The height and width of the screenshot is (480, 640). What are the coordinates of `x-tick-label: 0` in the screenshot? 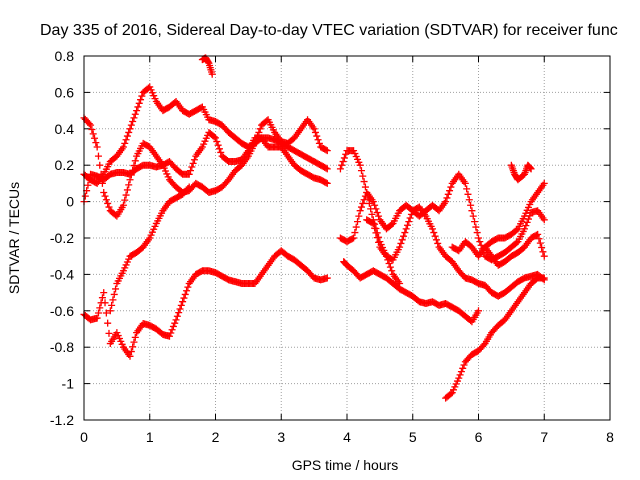 It's located at (84, 437).